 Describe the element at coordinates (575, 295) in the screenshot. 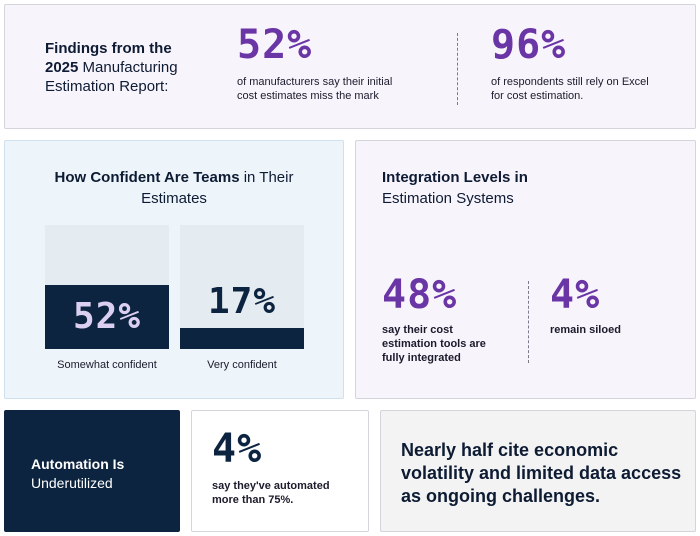

I see `siloed-value: 4%` at that location.